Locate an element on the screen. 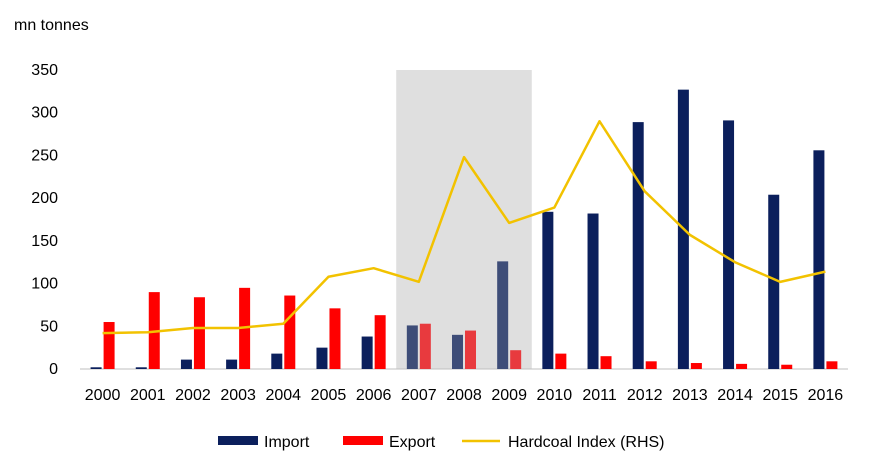 This screenshot has height=471, width=878. import-bar-2015 is located at coordinates (774, 281).